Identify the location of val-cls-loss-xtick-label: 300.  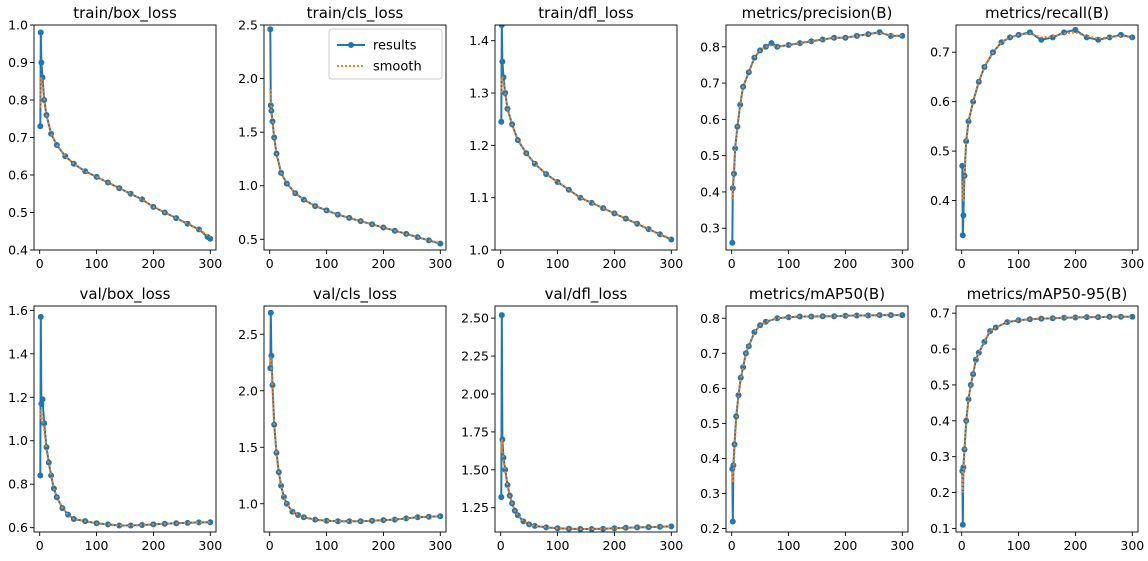
(440, 545).